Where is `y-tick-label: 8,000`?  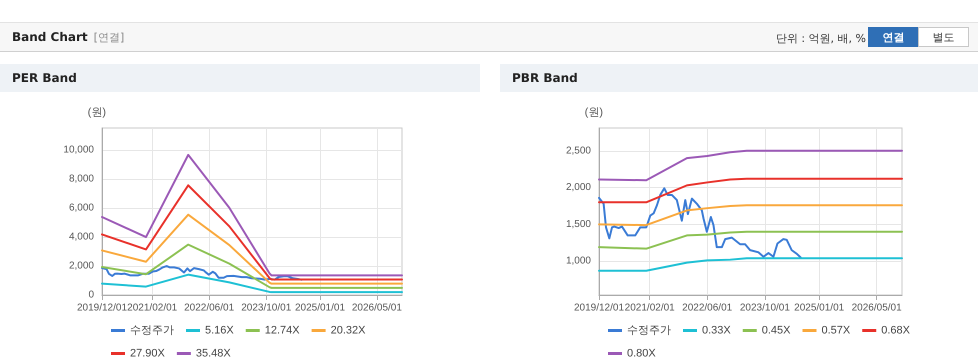
y-tick-label: 8,000 is located at coordinates (81, 178).